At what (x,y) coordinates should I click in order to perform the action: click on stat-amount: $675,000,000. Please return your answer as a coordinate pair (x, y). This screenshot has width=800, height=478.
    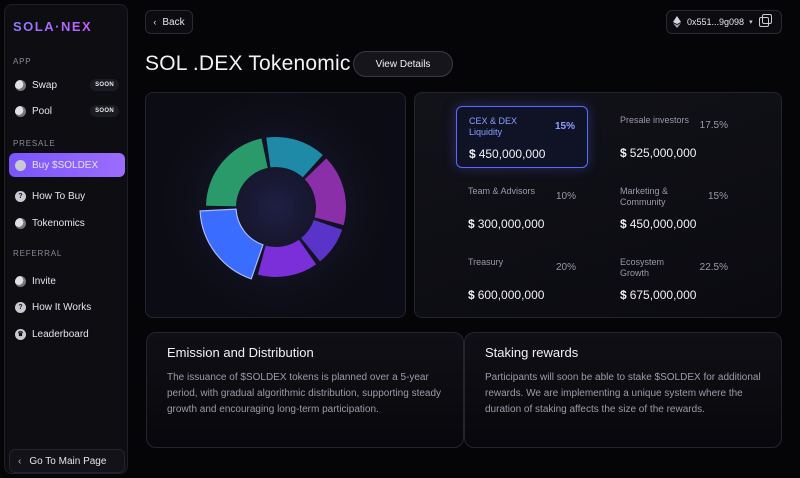
    Looking at the image, I should click on (658, 295).